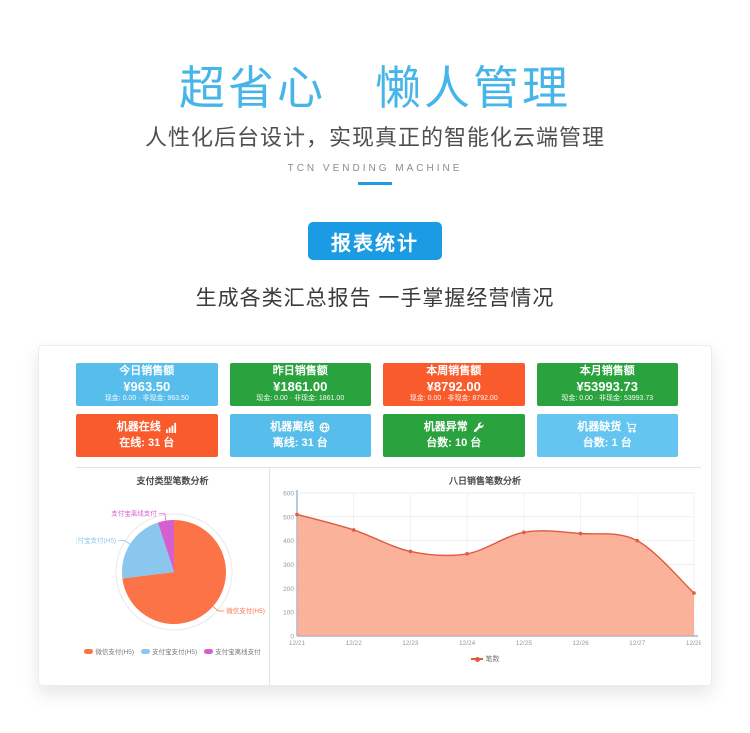 The height and width of the screenshot is (733, 750). I want to click on pie-chart-title: 支付类型笔数分析, so click(172, 481).